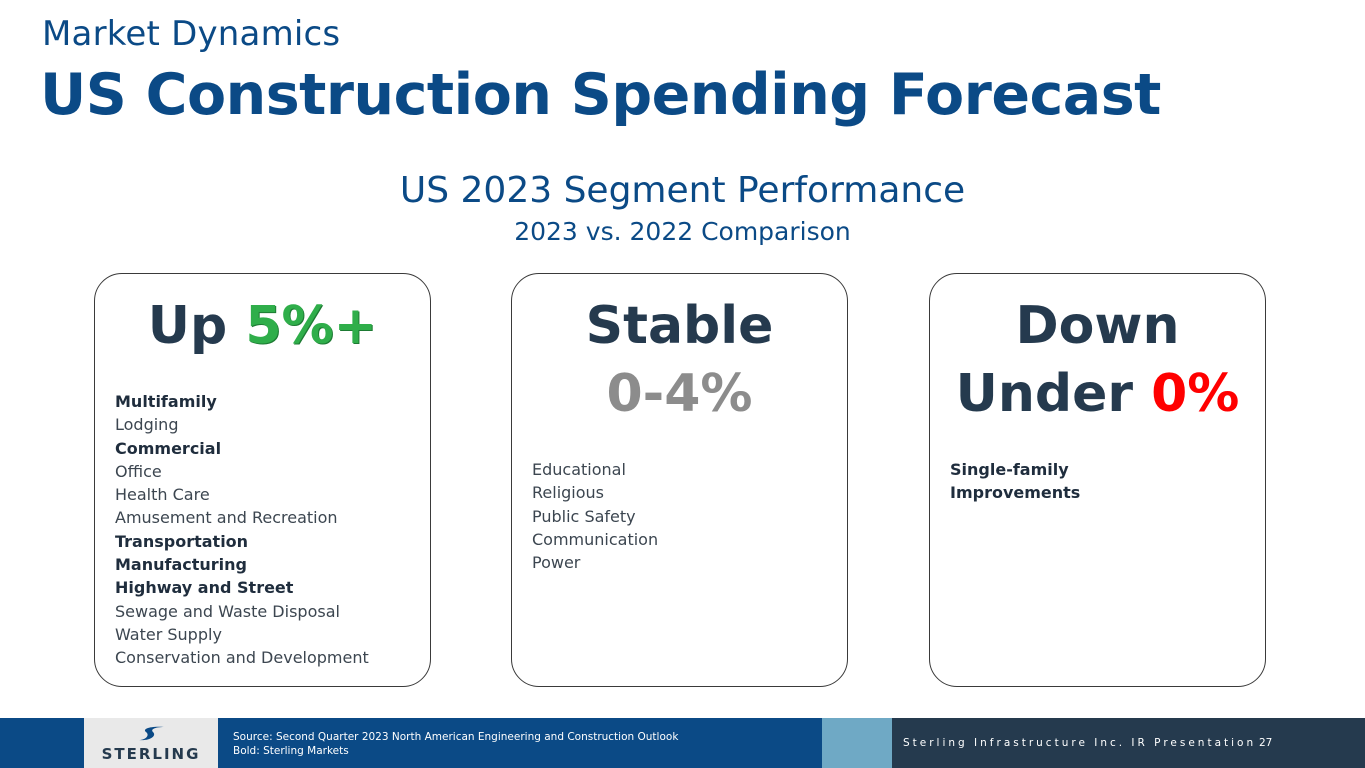 The height and width of the screenshot is (768, 1365). Describe the element at coordinates (1009, 469) in the screenshot. I see `list-item: Single-family` at that location.